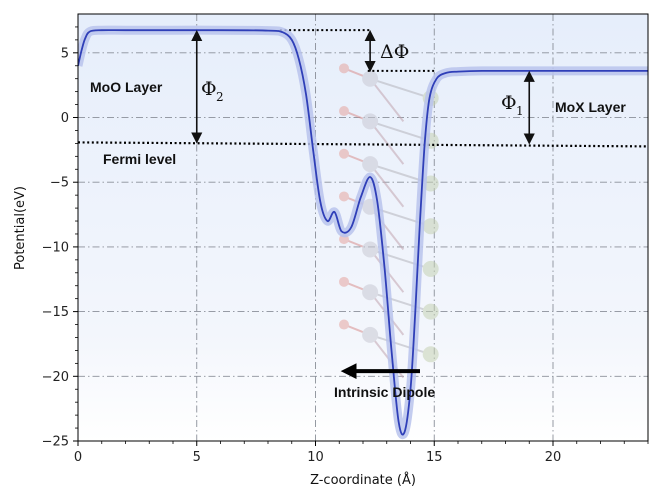  Describe the element at coordinates (55, 377) in the screenshot. I see `y-tick-label: −20` at that location.